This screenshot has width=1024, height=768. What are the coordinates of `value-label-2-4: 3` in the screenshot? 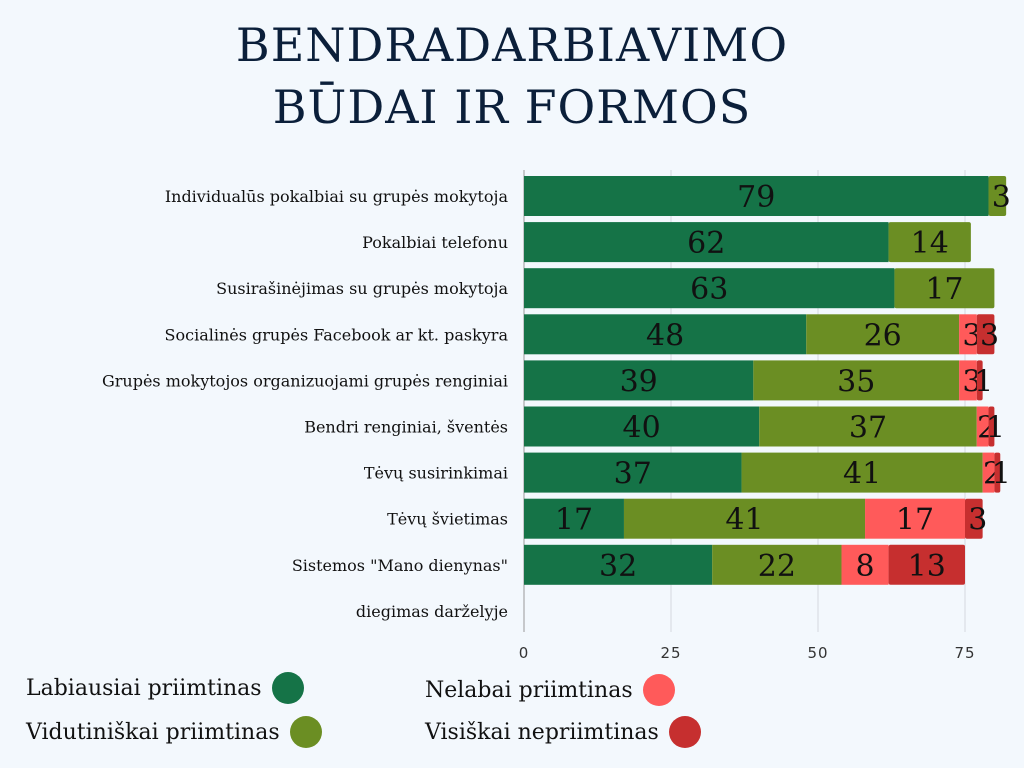 It's located at (971, 381).